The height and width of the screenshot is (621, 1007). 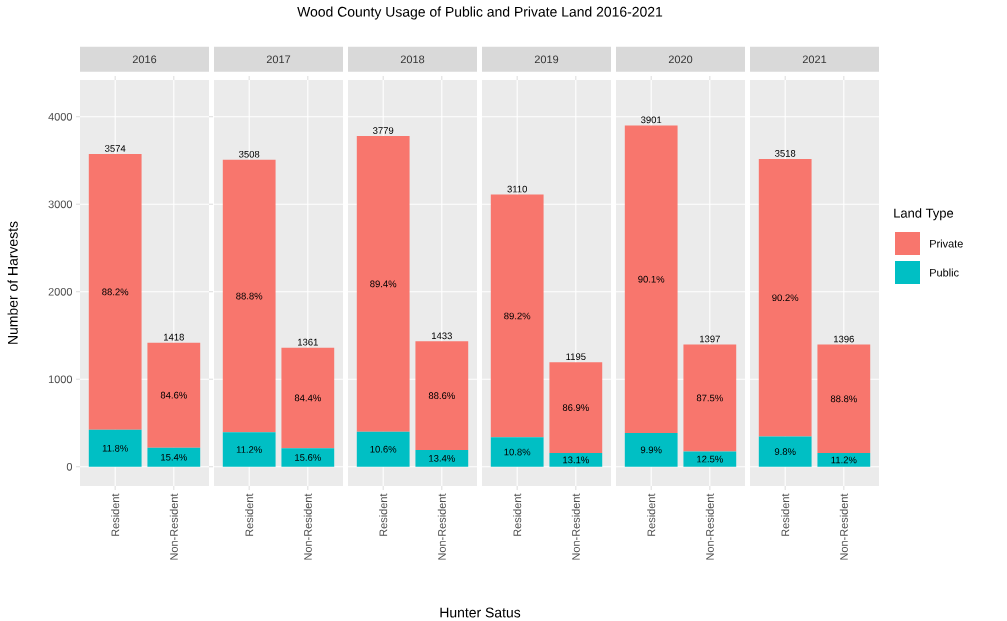 I want to click on annotation: 13.4%, so click(x=442, y=458).